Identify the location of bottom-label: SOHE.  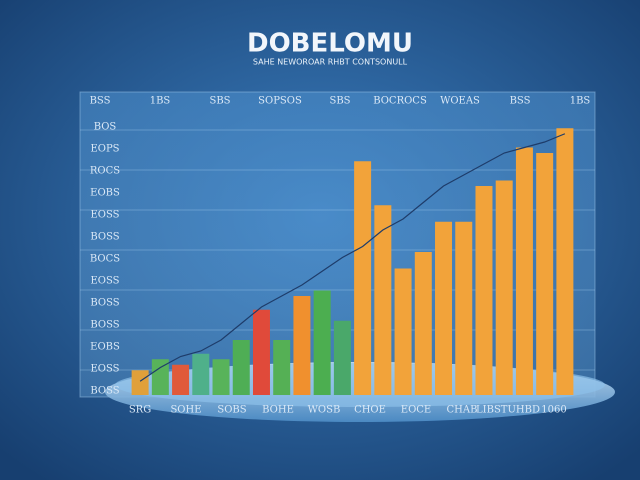
(185, 410).